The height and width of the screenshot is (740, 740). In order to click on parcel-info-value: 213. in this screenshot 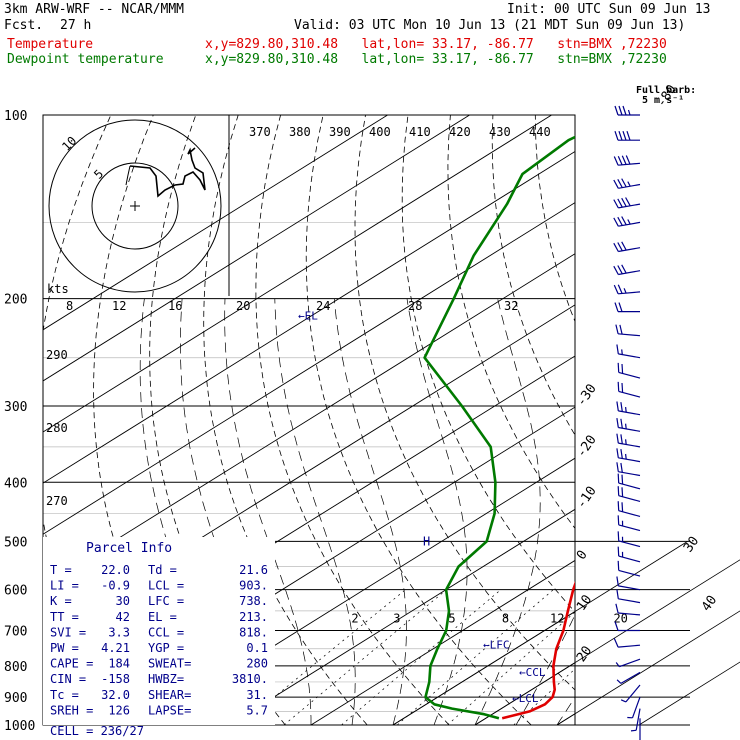, I will do `click(253, 617)`.